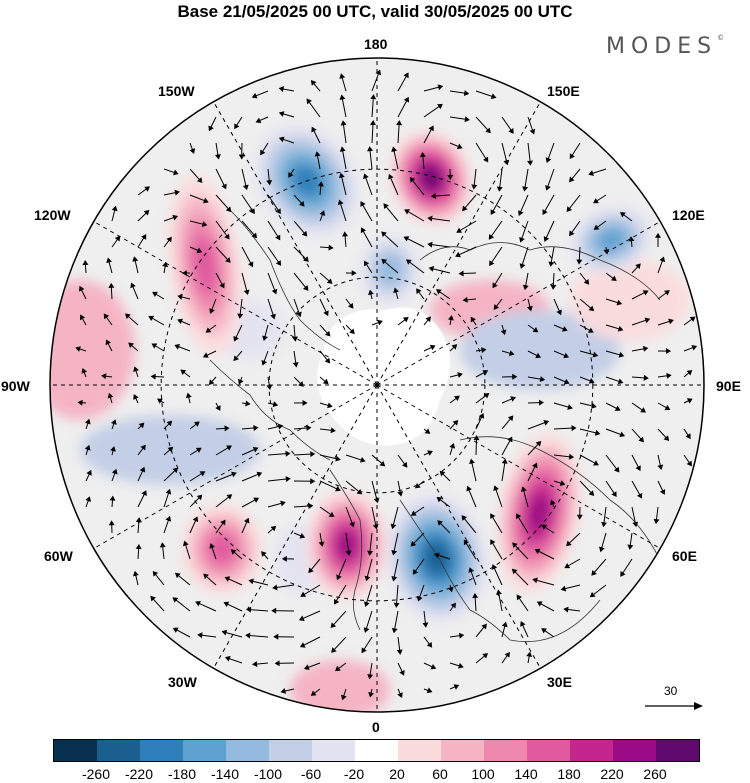 Image resolution: width=750 pixels, height=783 pixels. Describe the element at coordinates (483, 774) in the screenshot. I see `colorbar-tick-label: 100` at that location.